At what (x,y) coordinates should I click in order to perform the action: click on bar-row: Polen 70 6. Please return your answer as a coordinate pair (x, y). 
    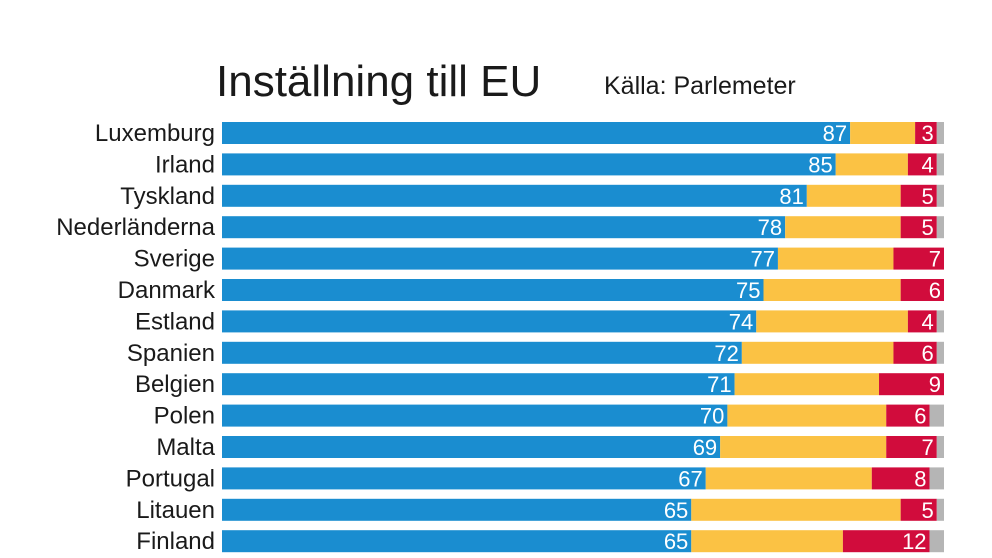
    Looking at the image, I should click on (549, 416).